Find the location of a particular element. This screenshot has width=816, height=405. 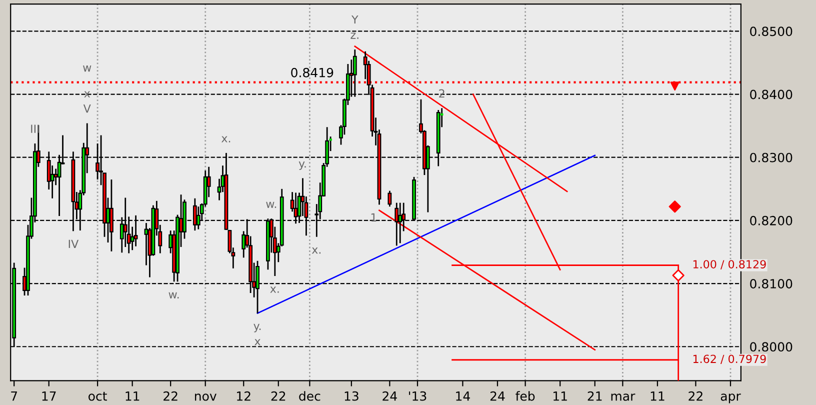

annotation: 1.62 / 0.7979 is located at coordinates (729, 359).